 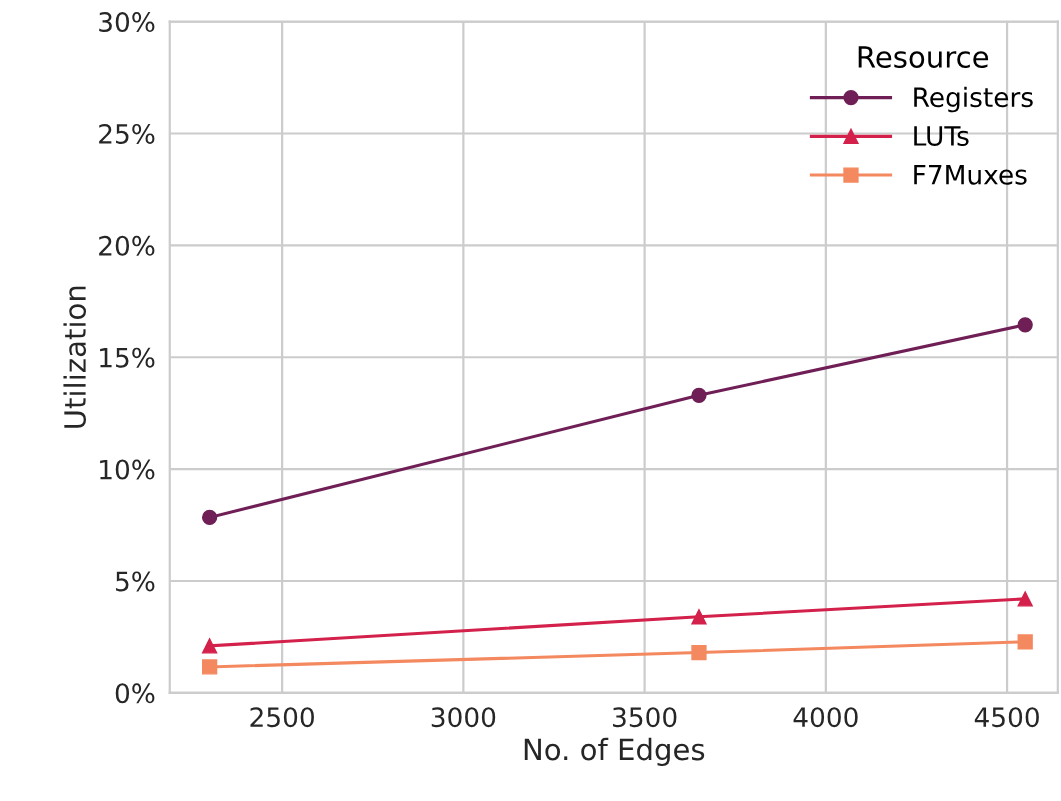 I want to click on y-tick-label: 0%, so click(x=135, y=693).